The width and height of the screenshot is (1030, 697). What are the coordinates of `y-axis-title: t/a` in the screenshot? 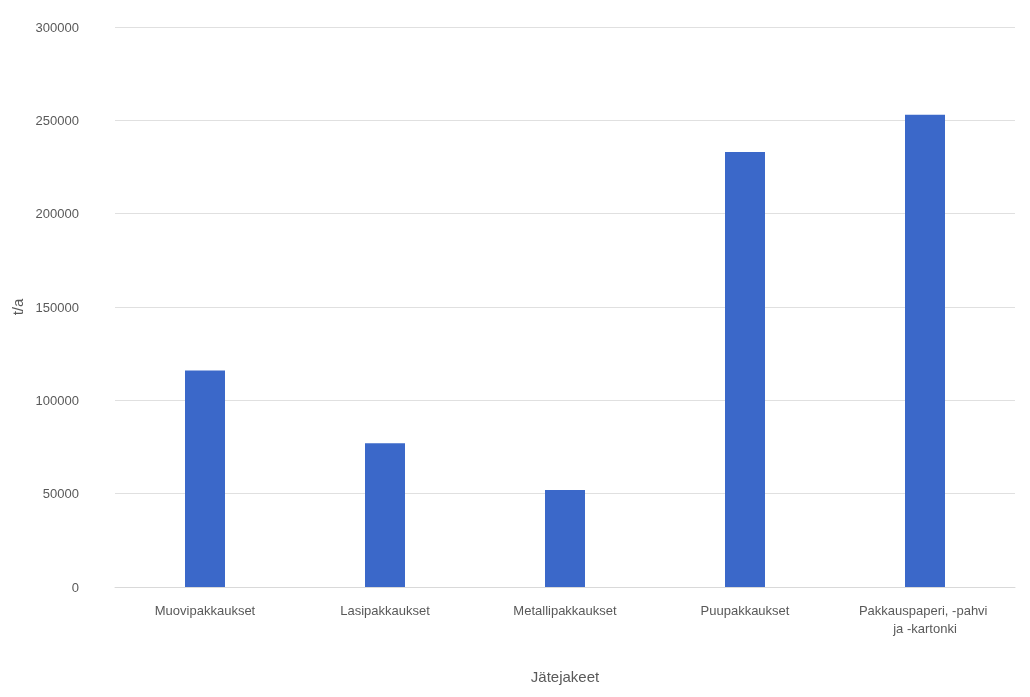 It's located at (17, 307).